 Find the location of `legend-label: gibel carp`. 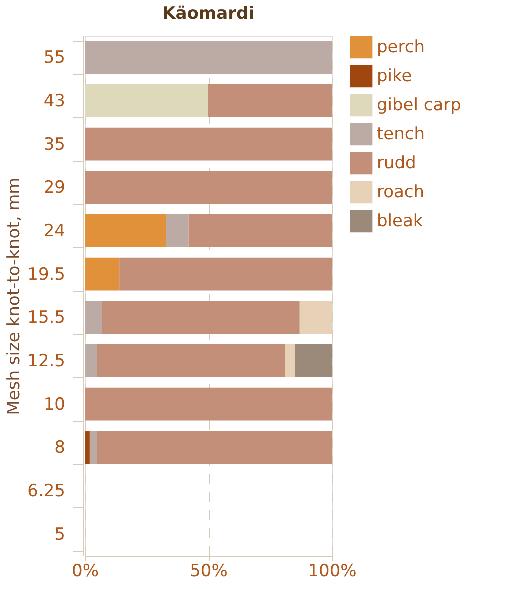

legend-label: gibel carp is located at coordinates (419, 106).